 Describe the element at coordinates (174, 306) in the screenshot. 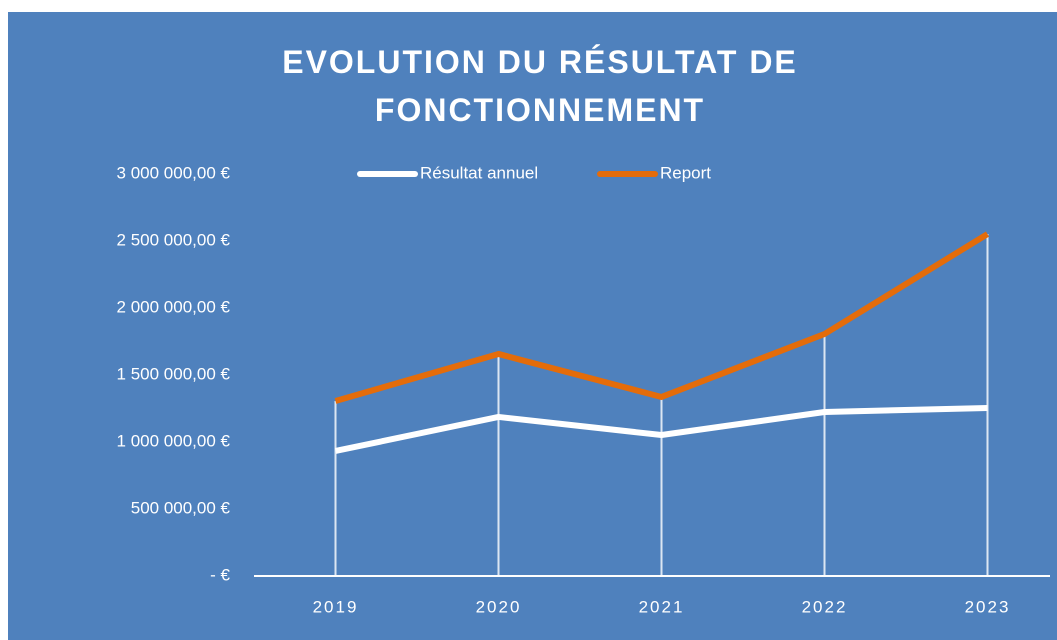

I see `y-tick-label: 2 000 000,00 €` at that location.